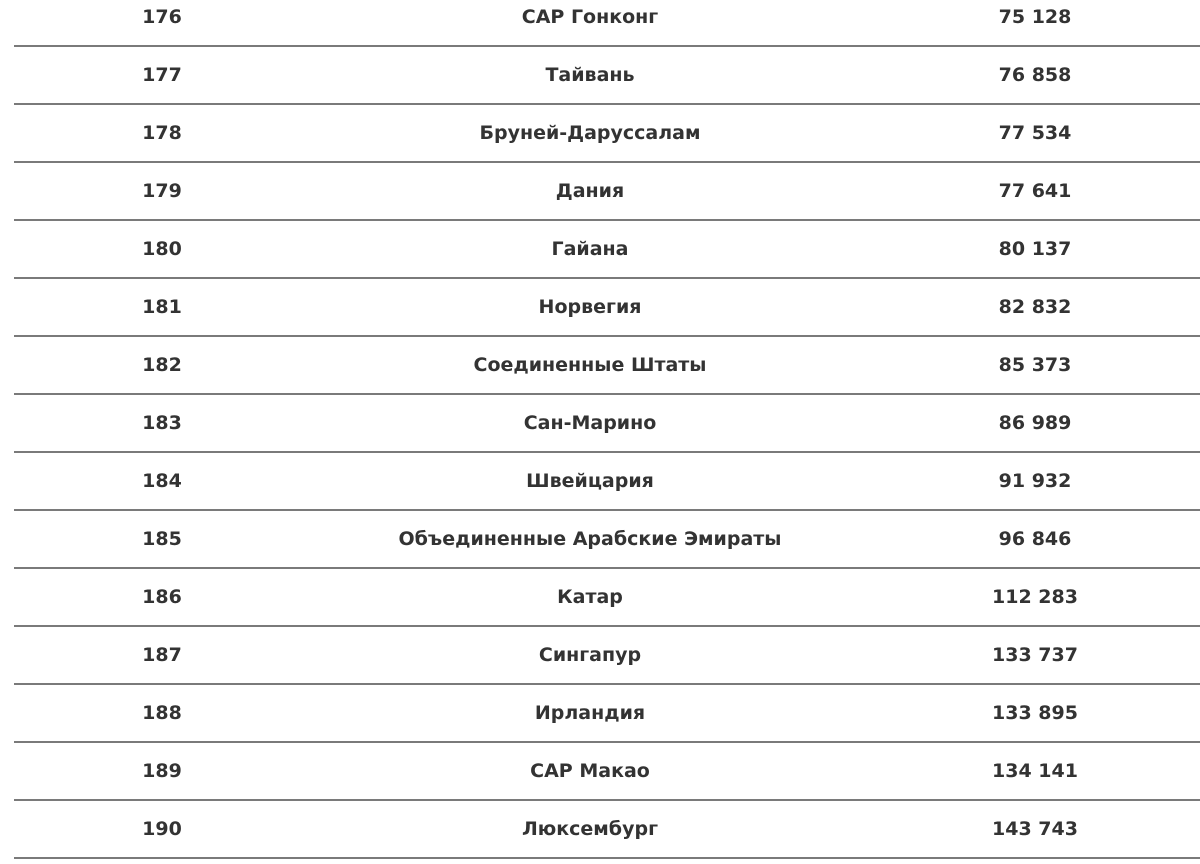  I want to click on country-cell: САР Гонконг, so click(590, 17).